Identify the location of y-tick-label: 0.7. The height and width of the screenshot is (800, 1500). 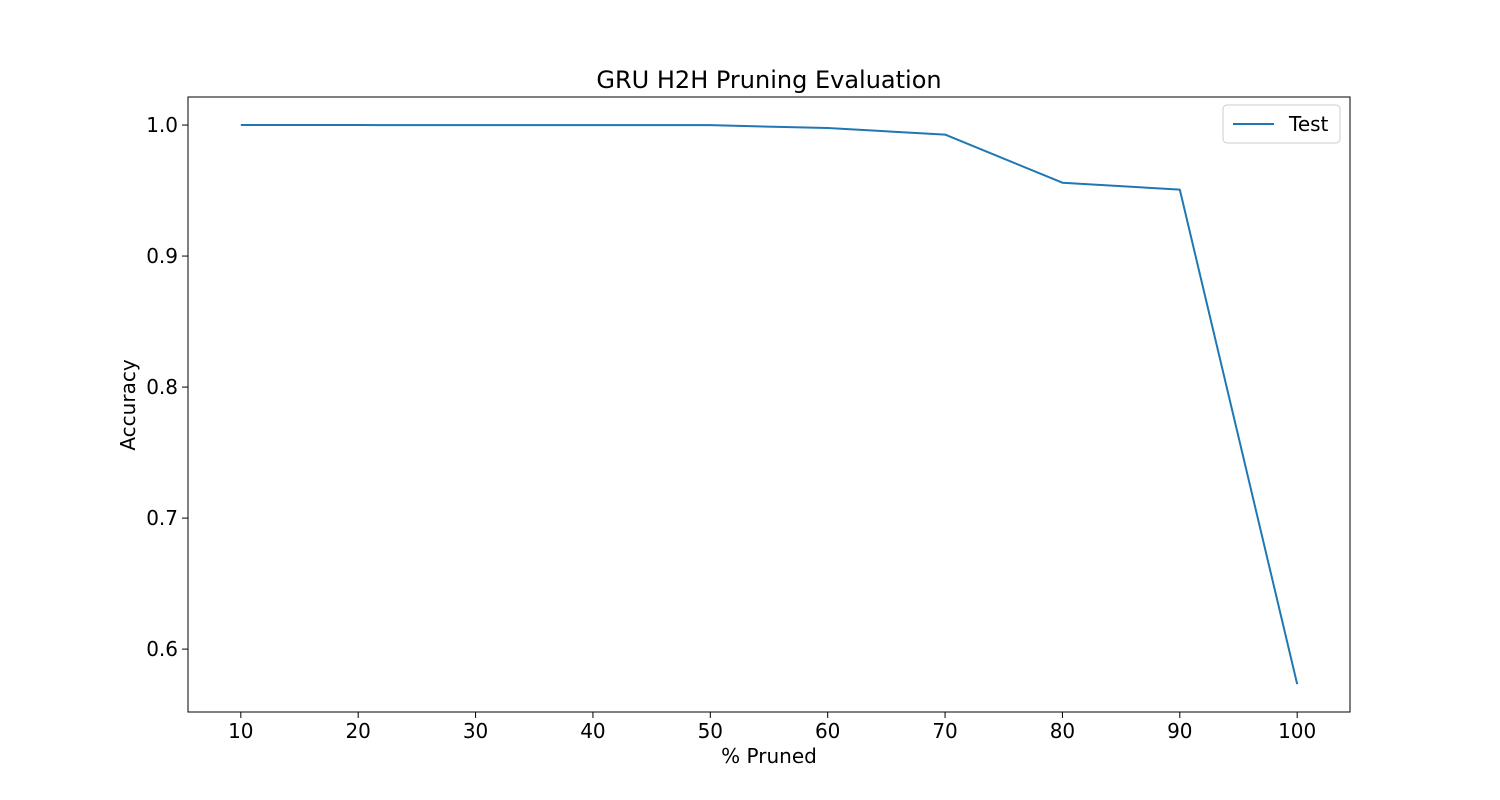
(162, 518).